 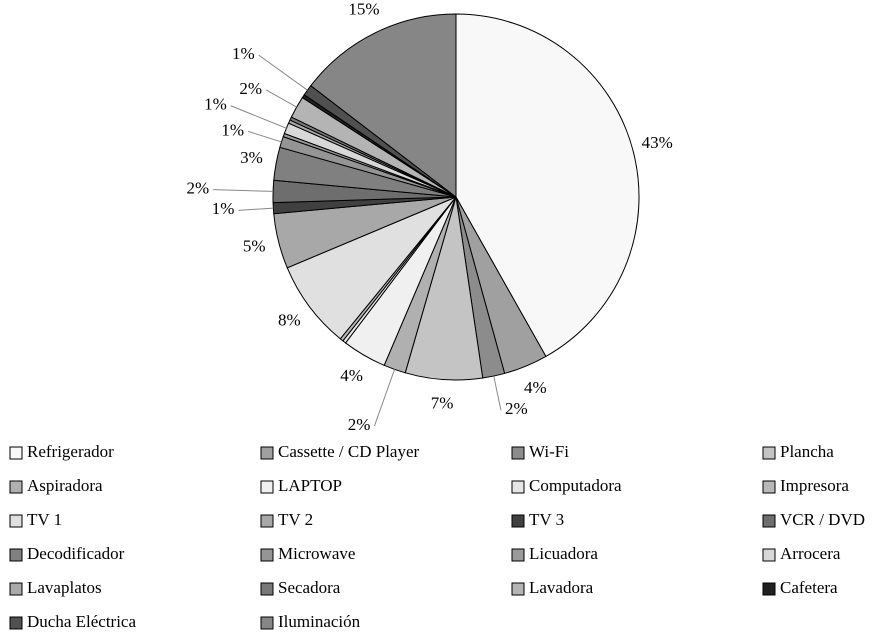 What do you see at coordinates (70, 451) in the screenshot?
I see `legend-label: Refrigerador` at bounding box center [70, 451].